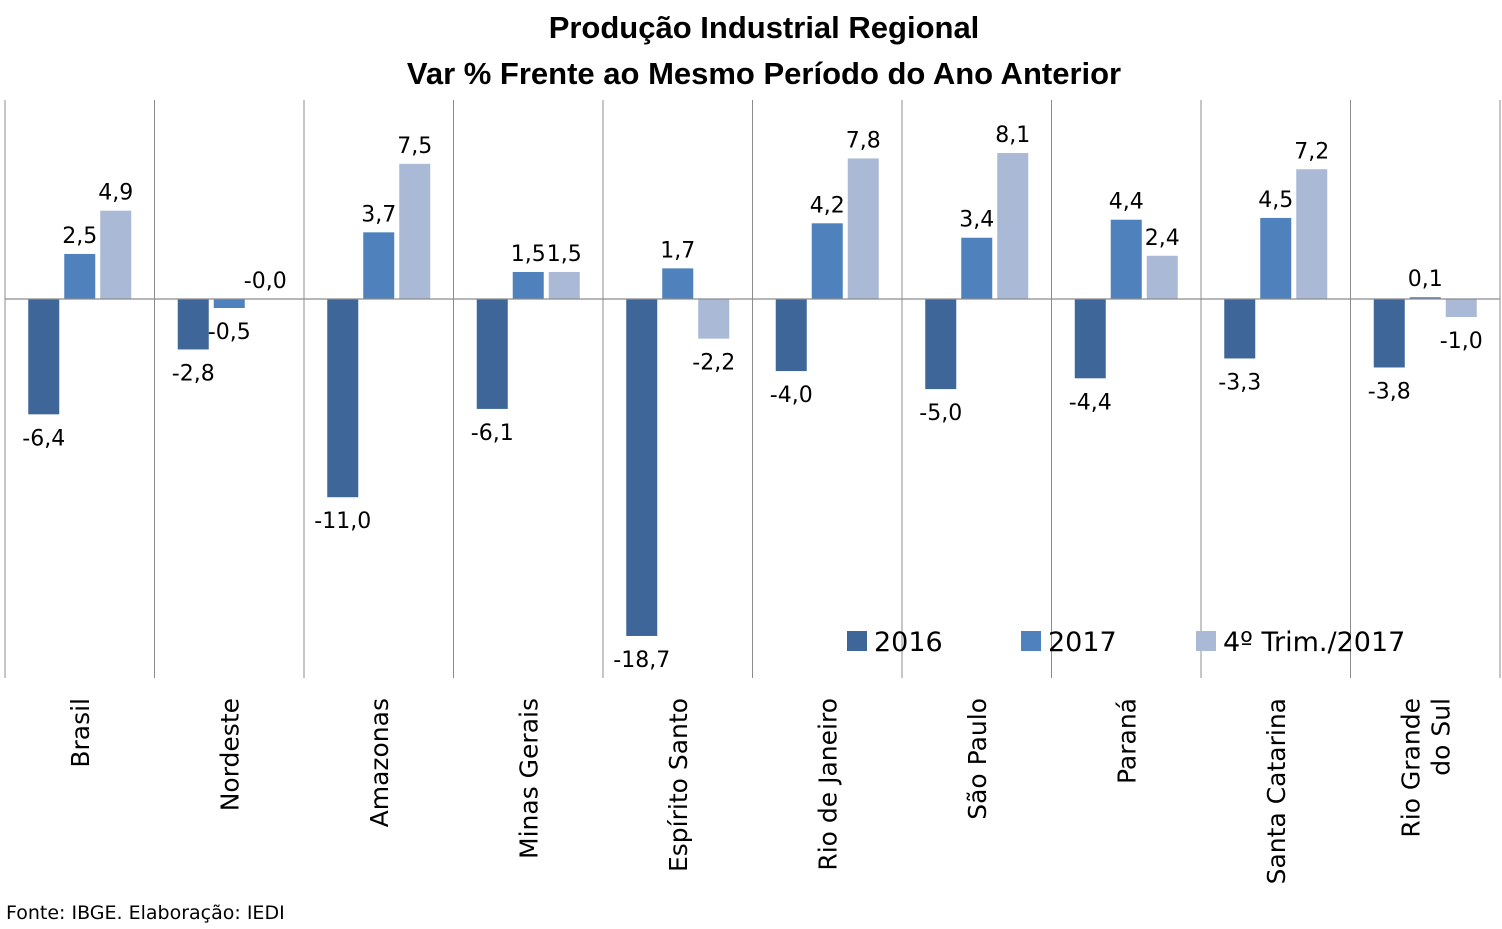 The height and width of the screenshot is (929, 1502). I want to click on data-label: 2,4, so click(1162, 238).